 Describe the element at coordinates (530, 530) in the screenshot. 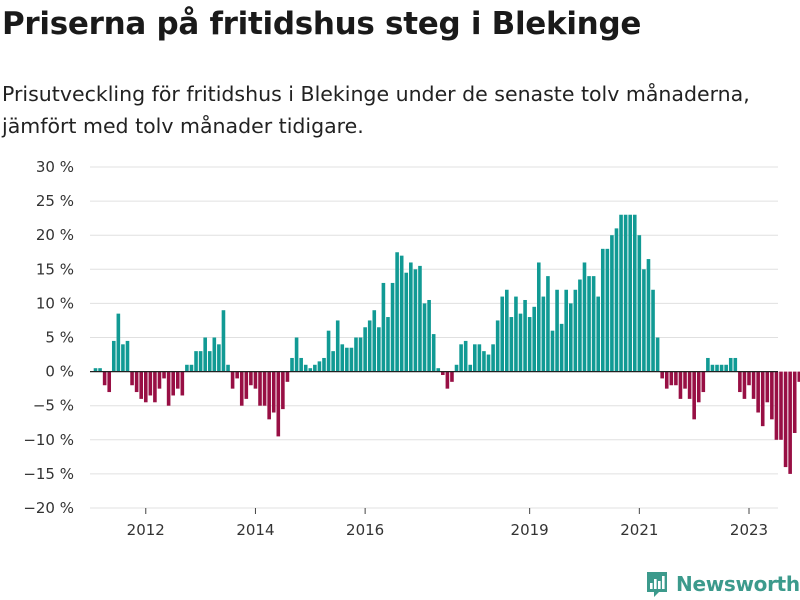

I see `x-tick-label: 2019` at that location.